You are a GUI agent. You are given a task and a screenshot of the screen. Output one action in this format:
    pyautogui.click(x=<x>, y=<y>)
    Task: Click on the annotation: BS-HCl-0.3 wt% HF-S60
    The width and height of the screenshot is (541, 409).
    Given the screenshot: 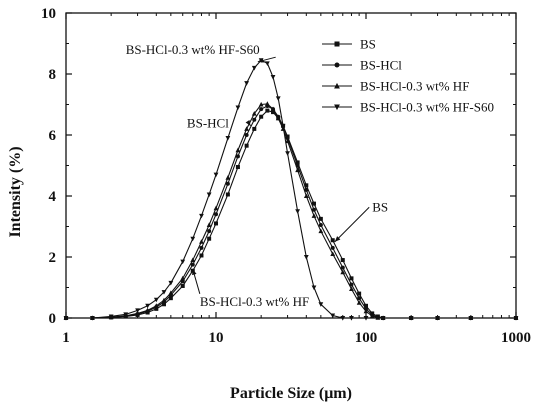 What is the action you would take?
    pyautogui.click(x=201, y=52)
    